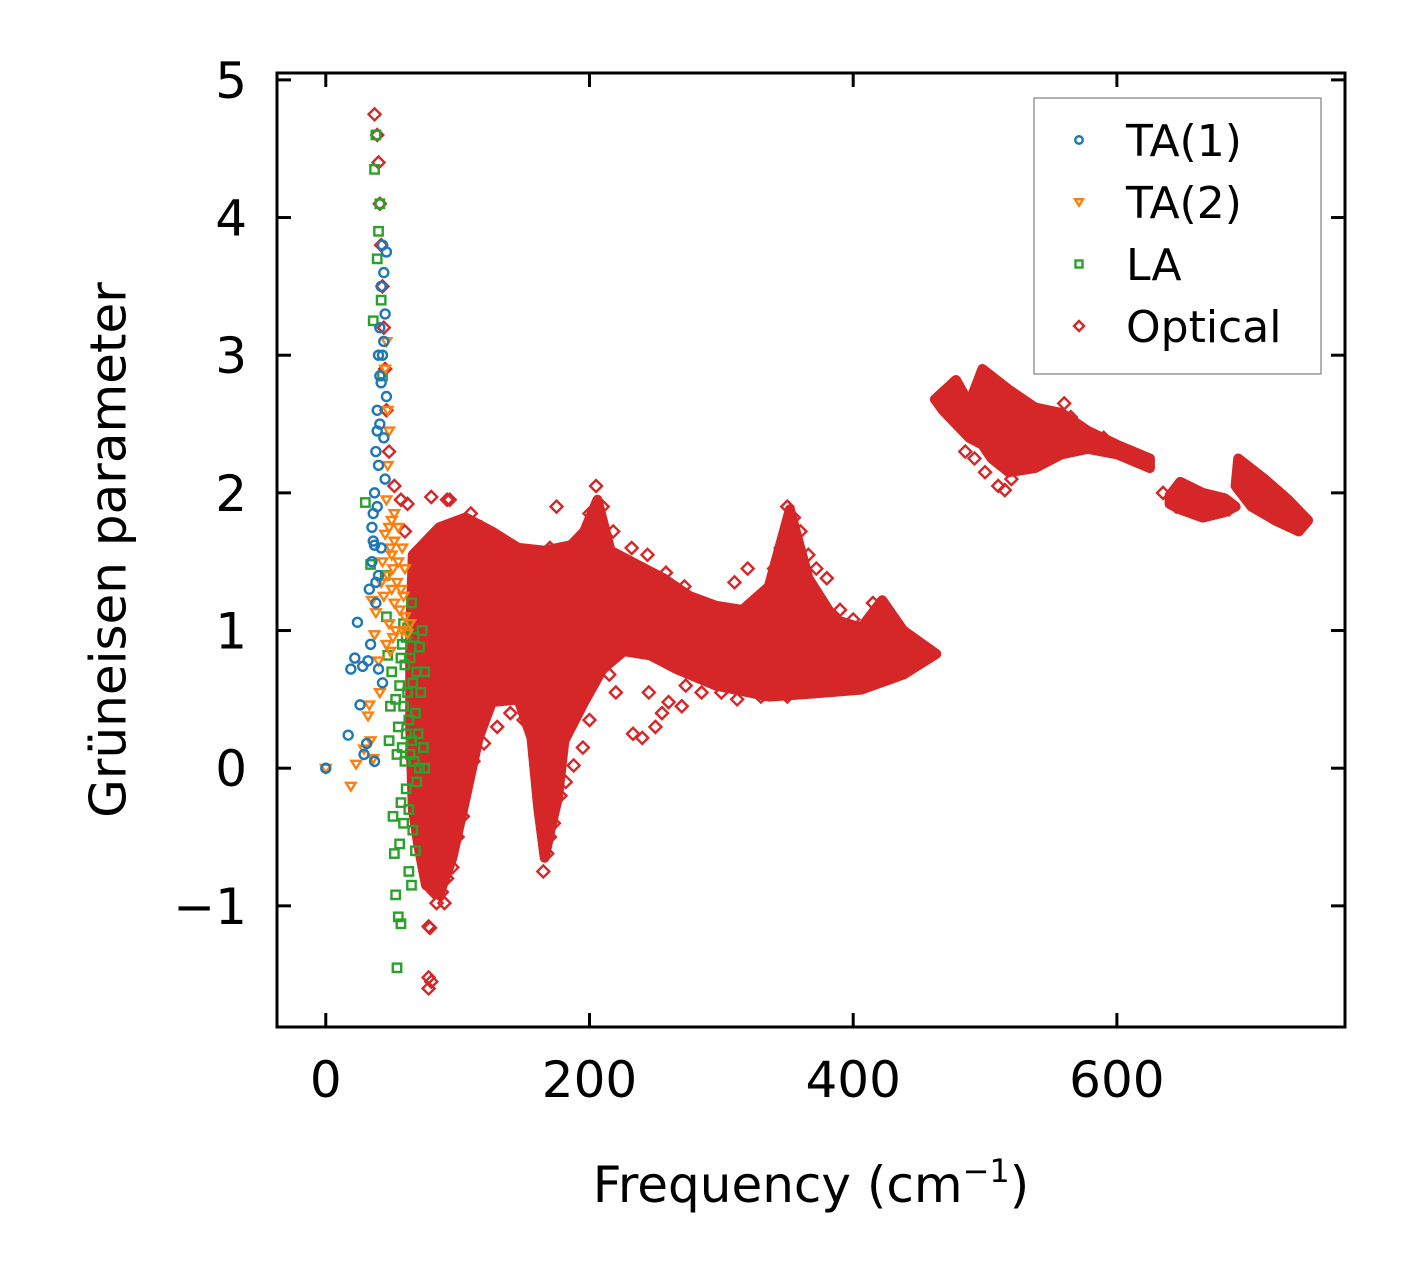 Image resolution: width=1406 pixels, height=1277 pixels. What do you see at coordinates (1203, 327) in the screenshot?
I see `legend-label-optical: Optical` at bounding box center [1203, 327].